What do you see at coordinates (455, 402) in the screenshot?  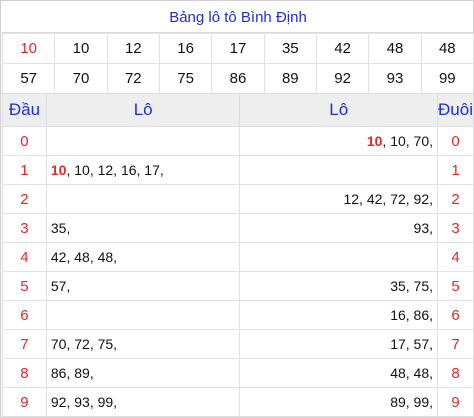 I see `tail-digit: 9` at bounding box center [455, 402].